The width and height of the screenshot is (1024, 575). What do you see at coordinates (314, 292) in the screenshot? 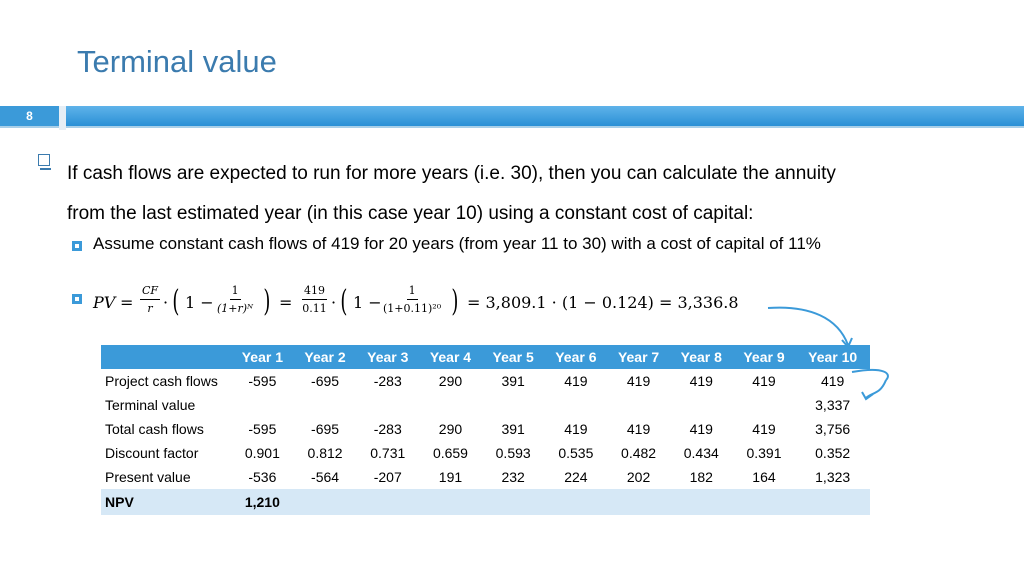
I see `formula-419: 419` at bounding box center [314, 292].